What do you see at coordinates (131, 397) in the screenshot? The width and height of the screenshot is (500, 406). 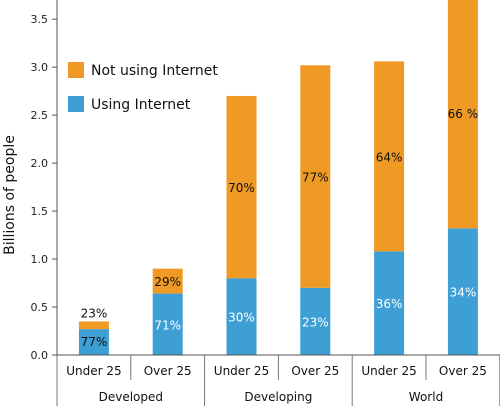 I see `group-label: Developed` at bounding box center [131, 397].